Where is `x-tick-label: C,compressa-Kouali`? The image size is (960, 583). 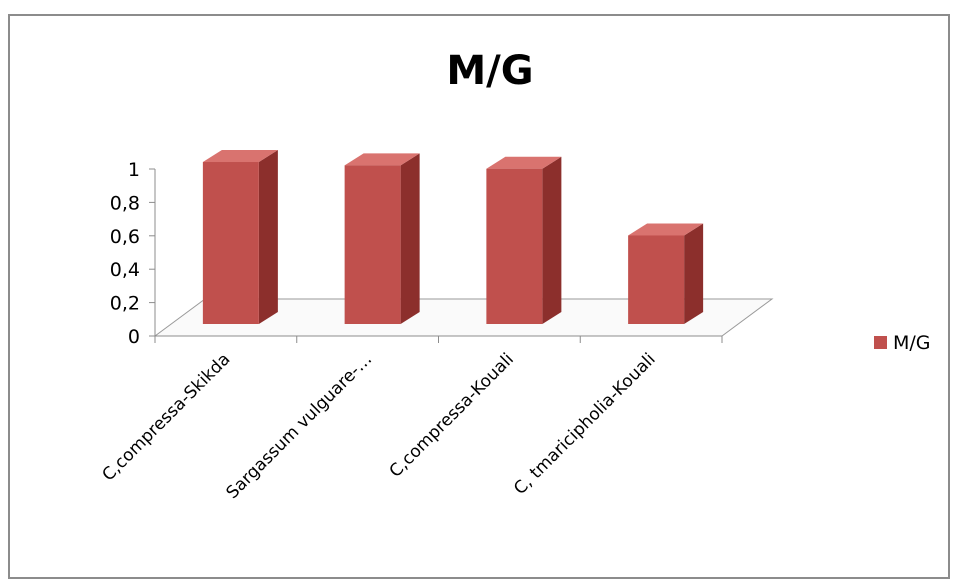 x-tick-label: C,compressa-Kouali is located at coordinates (452, 415).